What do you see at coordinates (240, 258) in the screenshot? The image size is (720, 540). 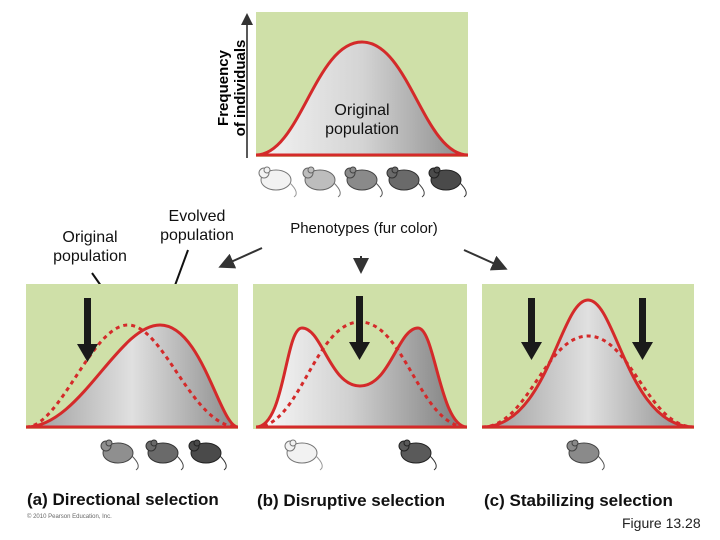 I see `arrow-to-directional` at bounding box center [240, 258].